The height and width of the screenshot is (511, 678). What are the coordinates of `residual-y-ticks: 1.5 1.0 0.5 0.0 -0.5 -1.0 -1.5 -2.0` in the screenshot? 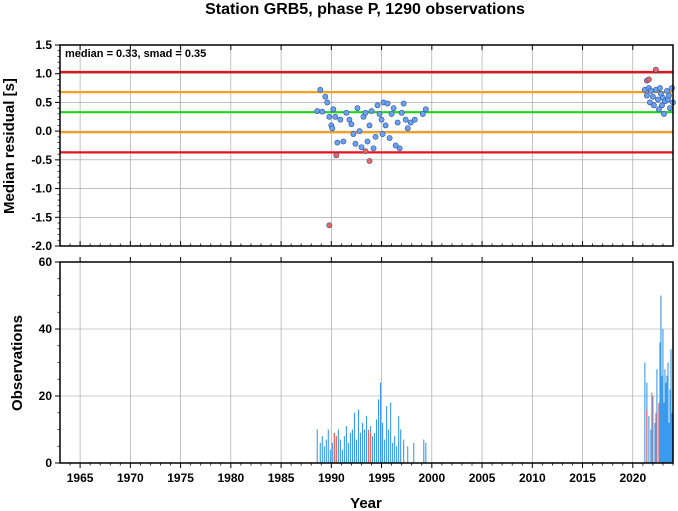 It's located at (45, 145).